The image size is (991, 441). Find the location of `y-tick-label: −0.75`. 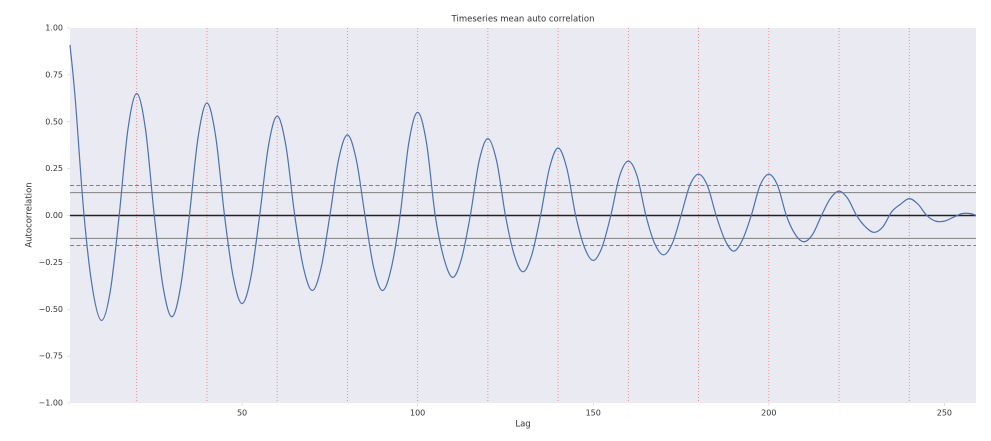

y-tick-label: −0.75 is located at coordinates (50, 356).